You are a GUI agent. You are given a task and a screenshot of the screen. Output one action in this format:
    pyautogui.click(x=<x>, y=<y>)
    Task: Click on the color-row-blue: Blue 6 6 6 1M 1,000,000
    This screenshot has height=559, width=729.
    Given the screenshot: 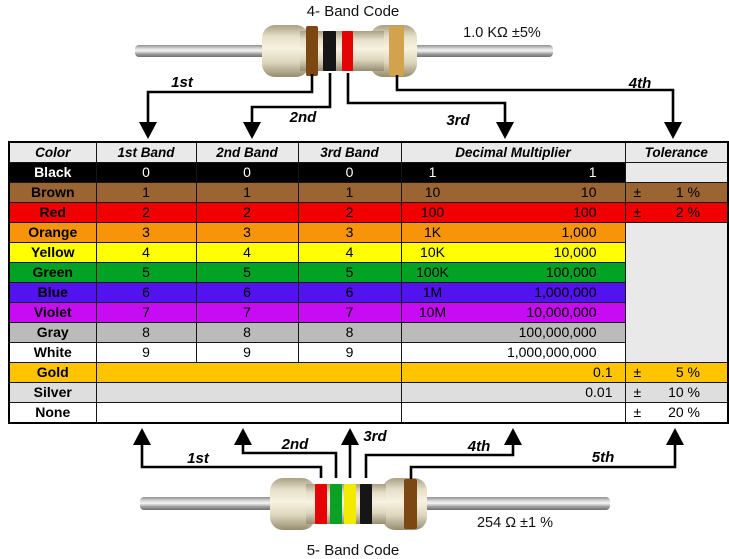 What is the action you would take?
    pyautogui.click(x=368, y=292)
    